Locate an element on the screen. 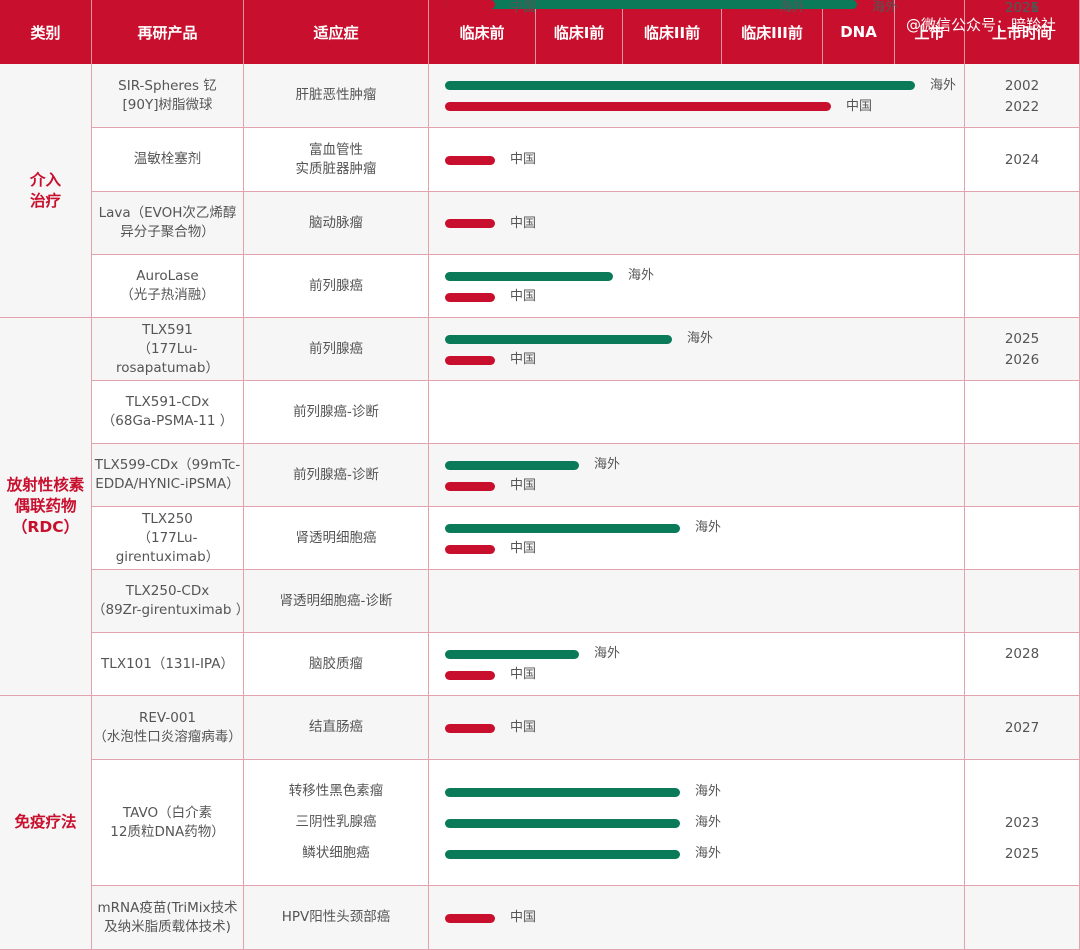  product-name: TLX250-CDx is located at coordinates (167, 591).